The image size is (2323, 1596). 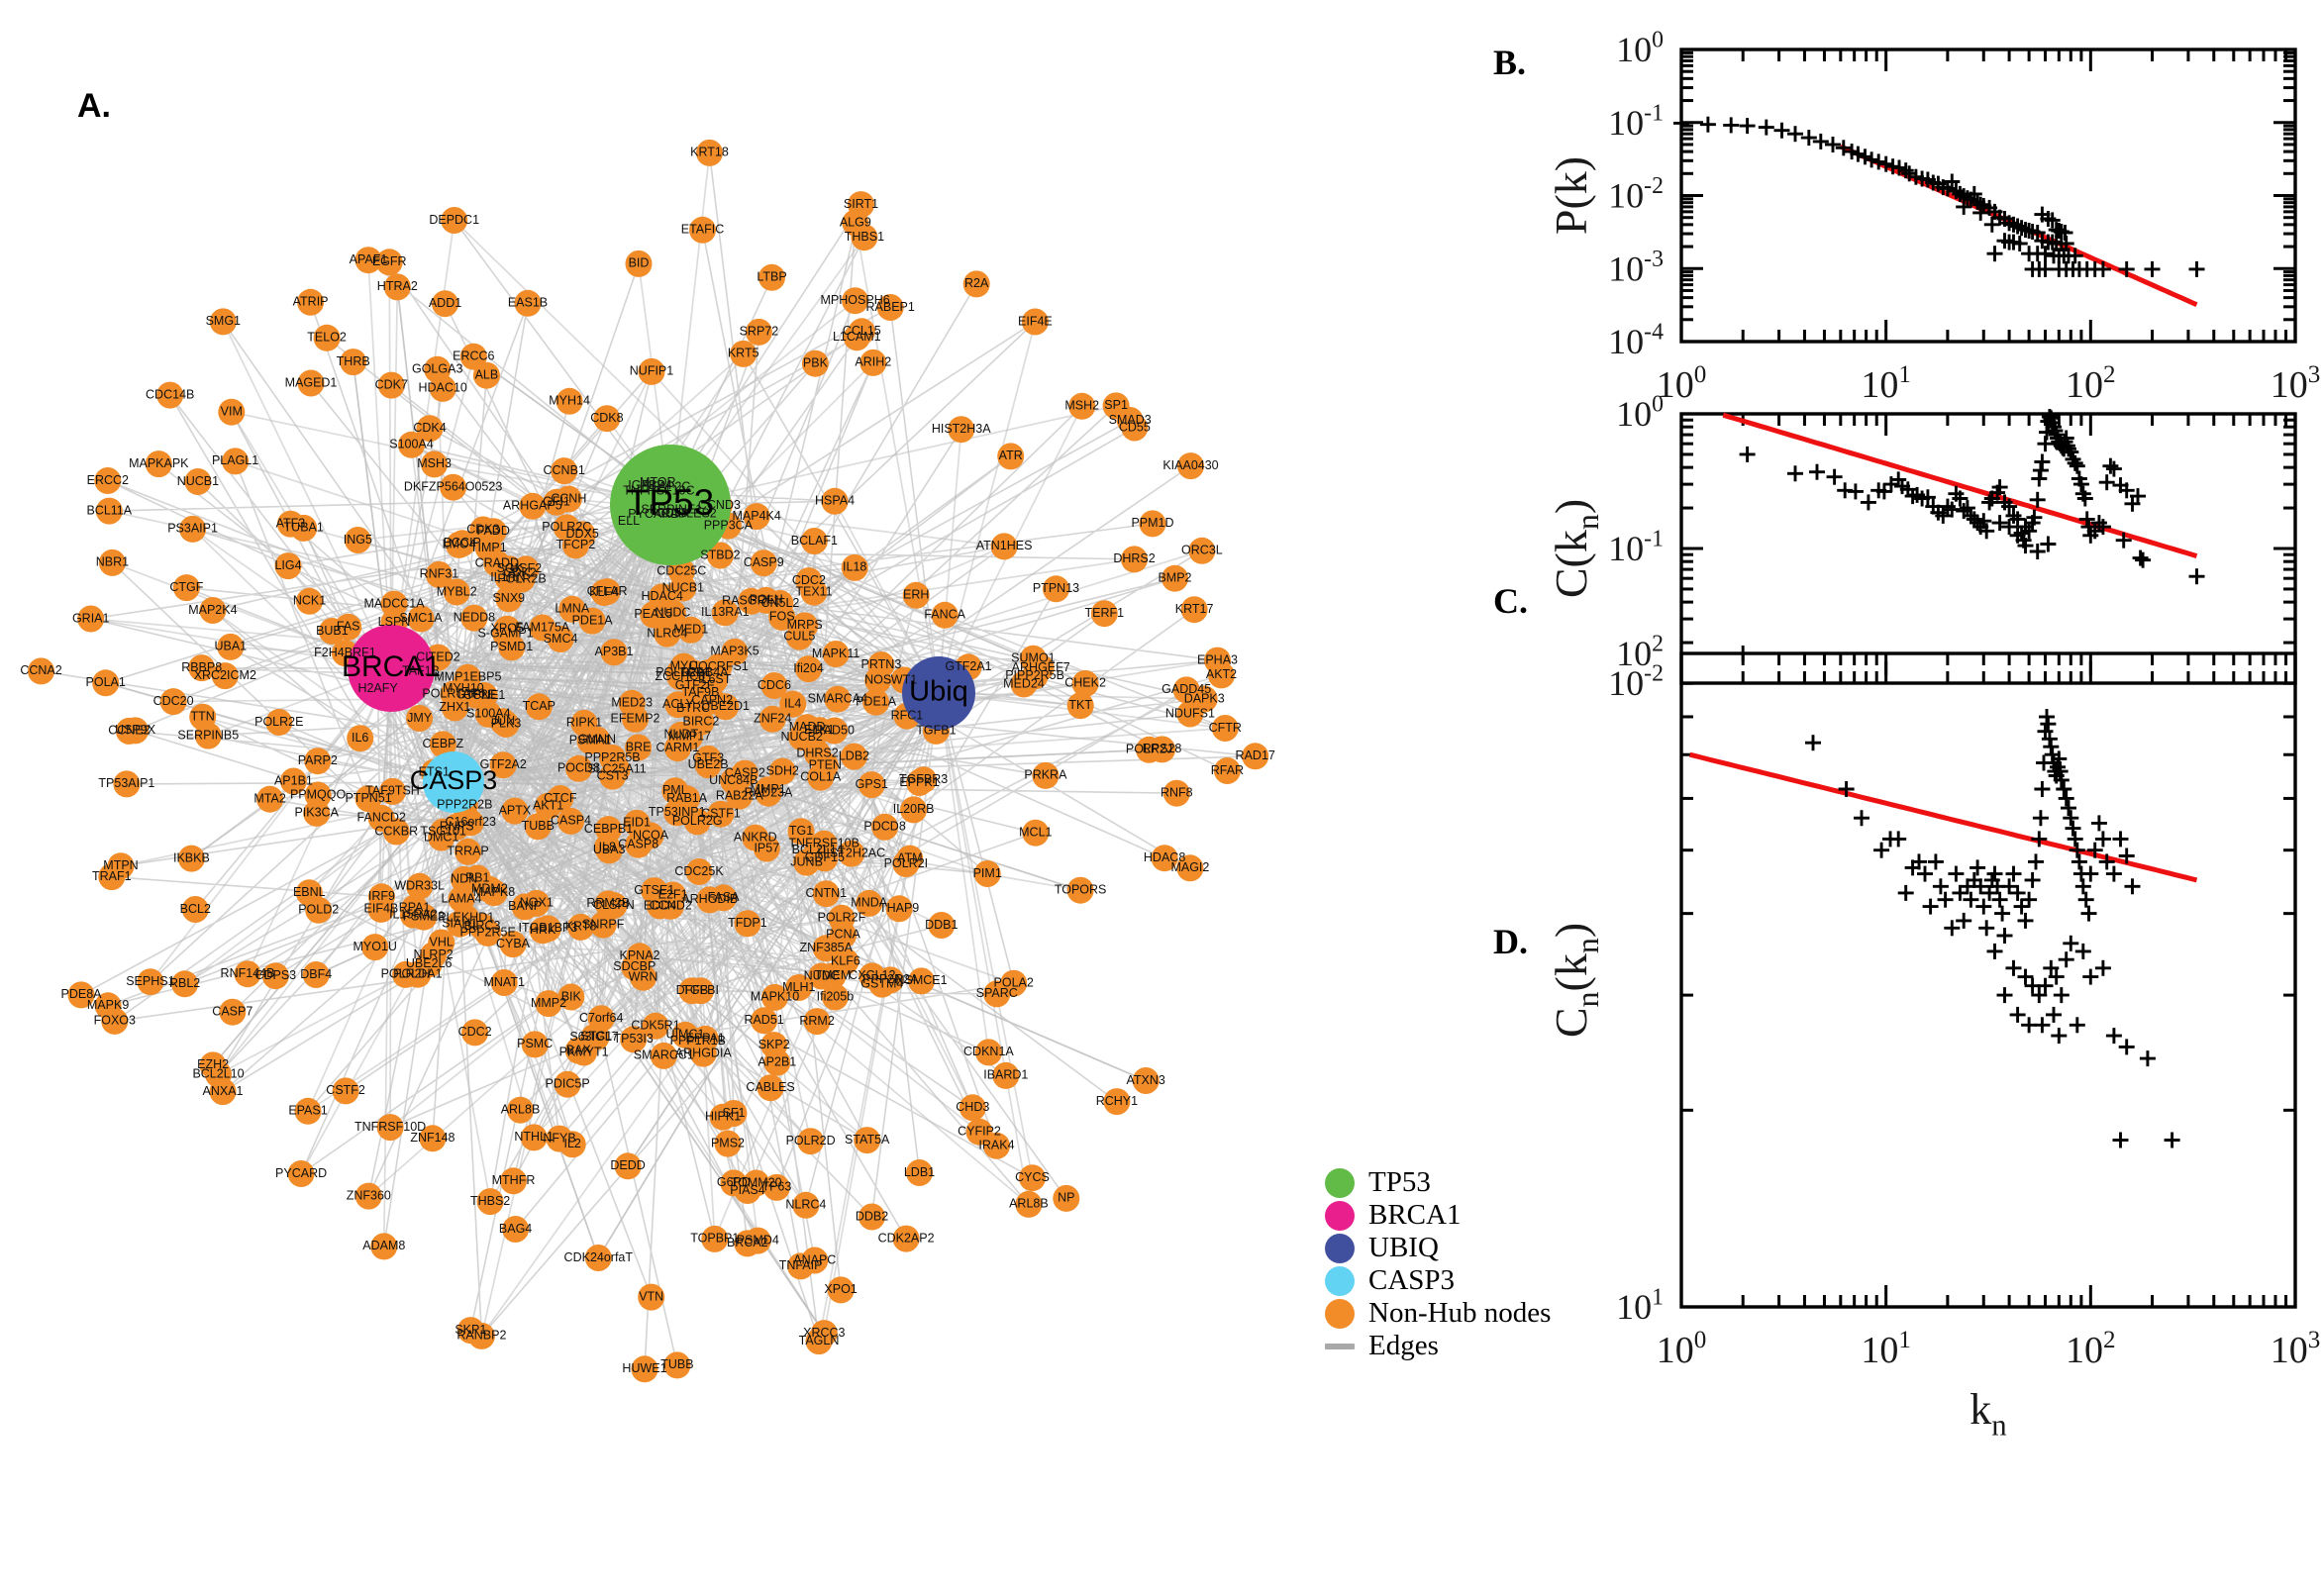 I want to click on hub-node-tp53, so click(x=670, y=505).